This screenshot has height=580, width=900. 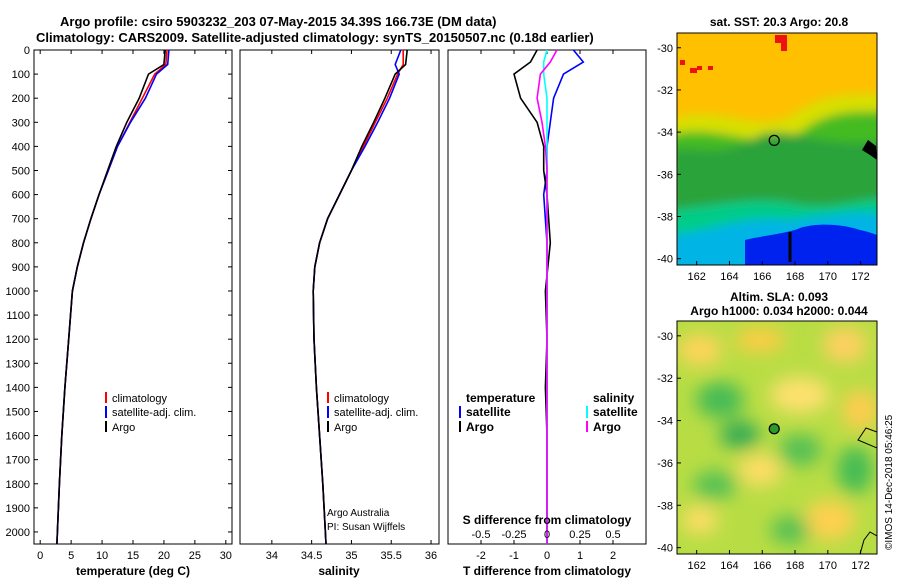 I want to click on x-tick-label: 36, so click(x=431, y=556).